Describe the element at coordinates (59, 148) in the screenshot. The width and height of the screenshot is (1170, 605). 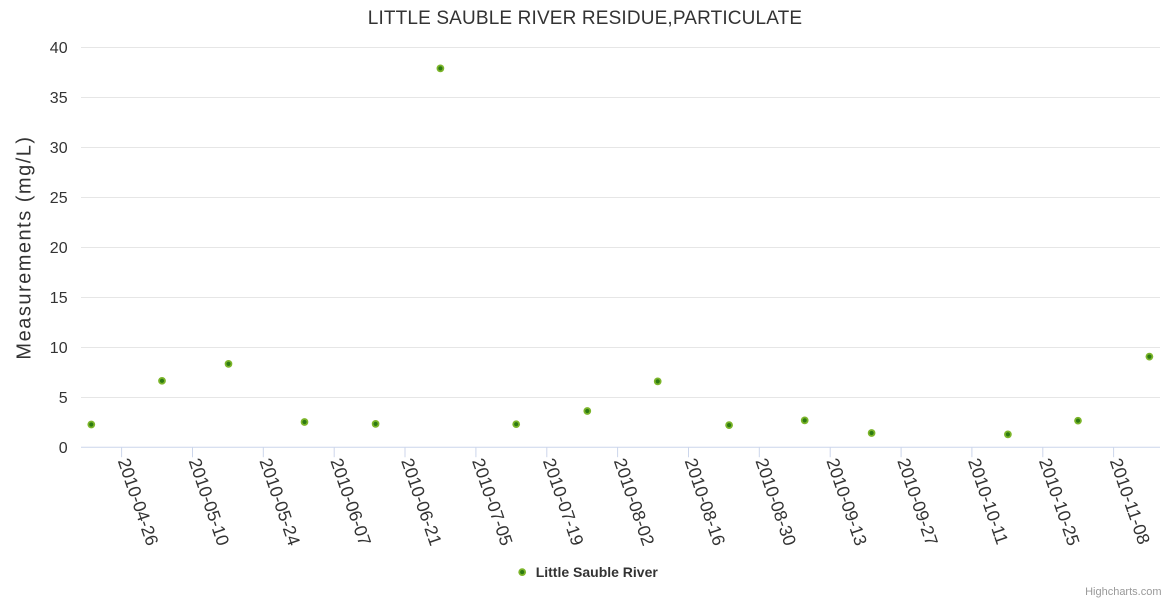
I see `svg-text: 30` at that location.